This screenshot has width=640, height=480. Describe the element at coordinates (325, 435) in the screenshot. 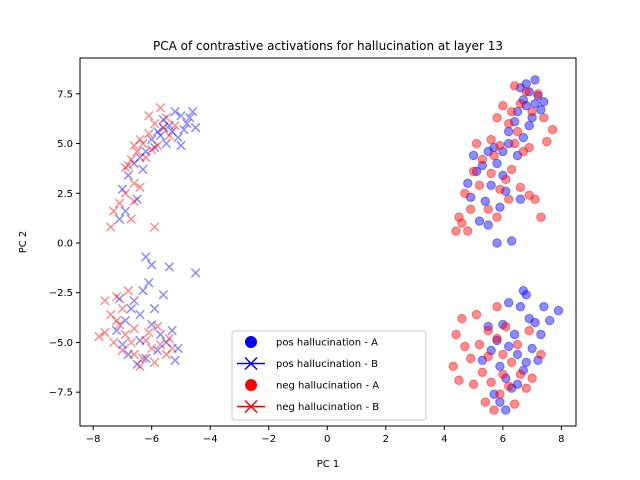

I see `x-axis-ticks: −8 −6 −4 −2 0 2 4 6 8` at that location.